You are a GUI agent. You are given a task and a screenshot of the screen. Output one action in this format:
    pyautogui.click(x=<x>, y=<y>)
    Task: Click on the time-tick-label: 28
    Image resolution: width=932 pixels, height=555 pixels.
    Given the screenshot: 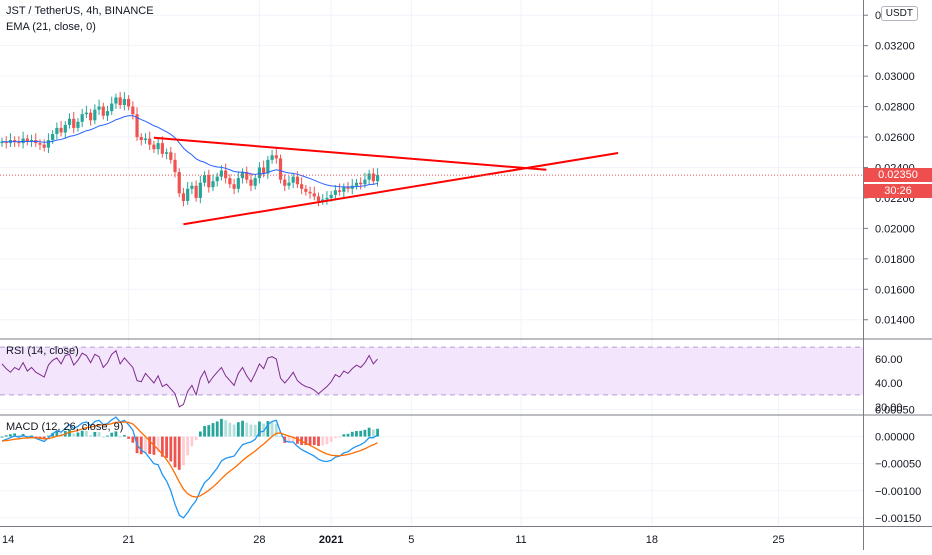 What is the action you would take?
    pyautogui.click(x=259, y=540)
    